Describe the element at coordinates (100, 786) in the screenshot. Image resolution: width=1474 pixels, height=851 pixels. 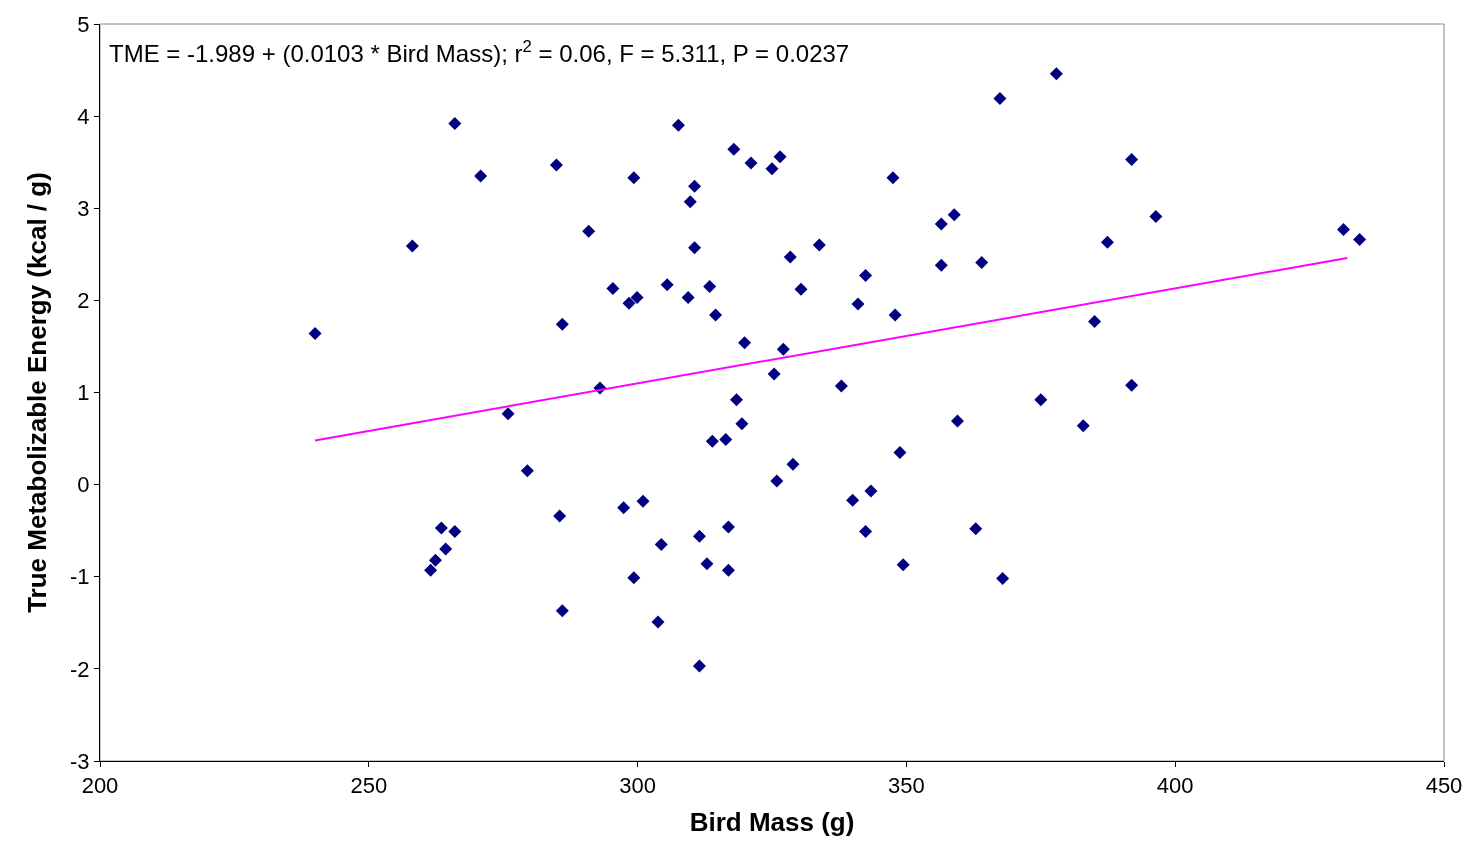
I see `x-tick-label: 200` at that location.